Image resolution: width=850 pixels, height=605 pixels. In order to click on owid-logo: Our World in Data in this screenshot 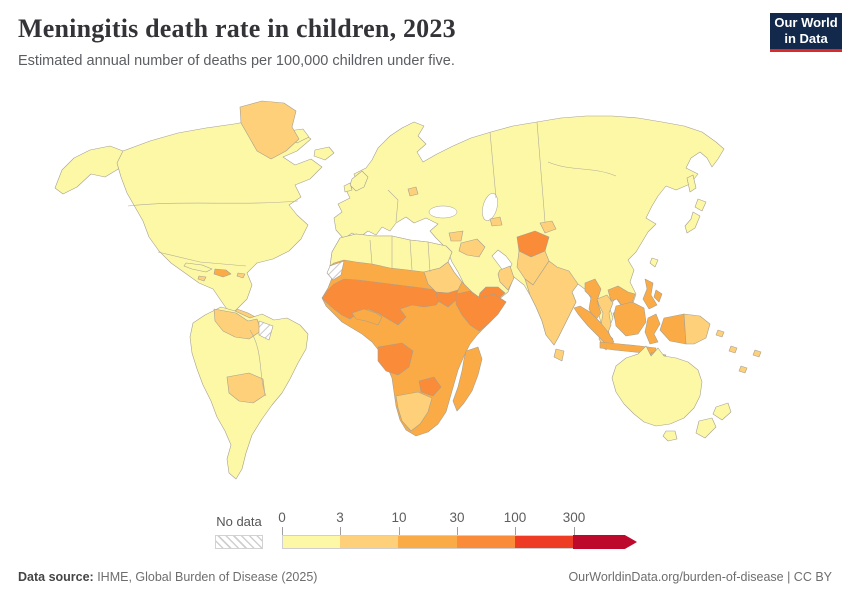, I will do `click(806, 32)`.